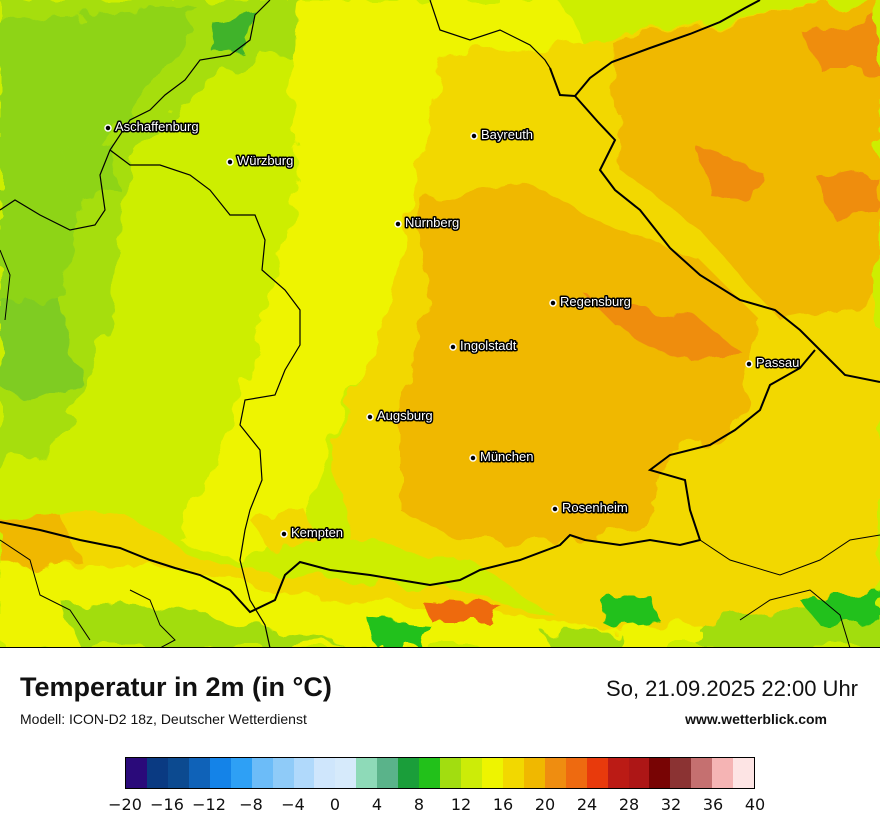 The width and height of the screenshot is (880, 830). I want to click on legend-tick-label: −12, so click(209, 804).